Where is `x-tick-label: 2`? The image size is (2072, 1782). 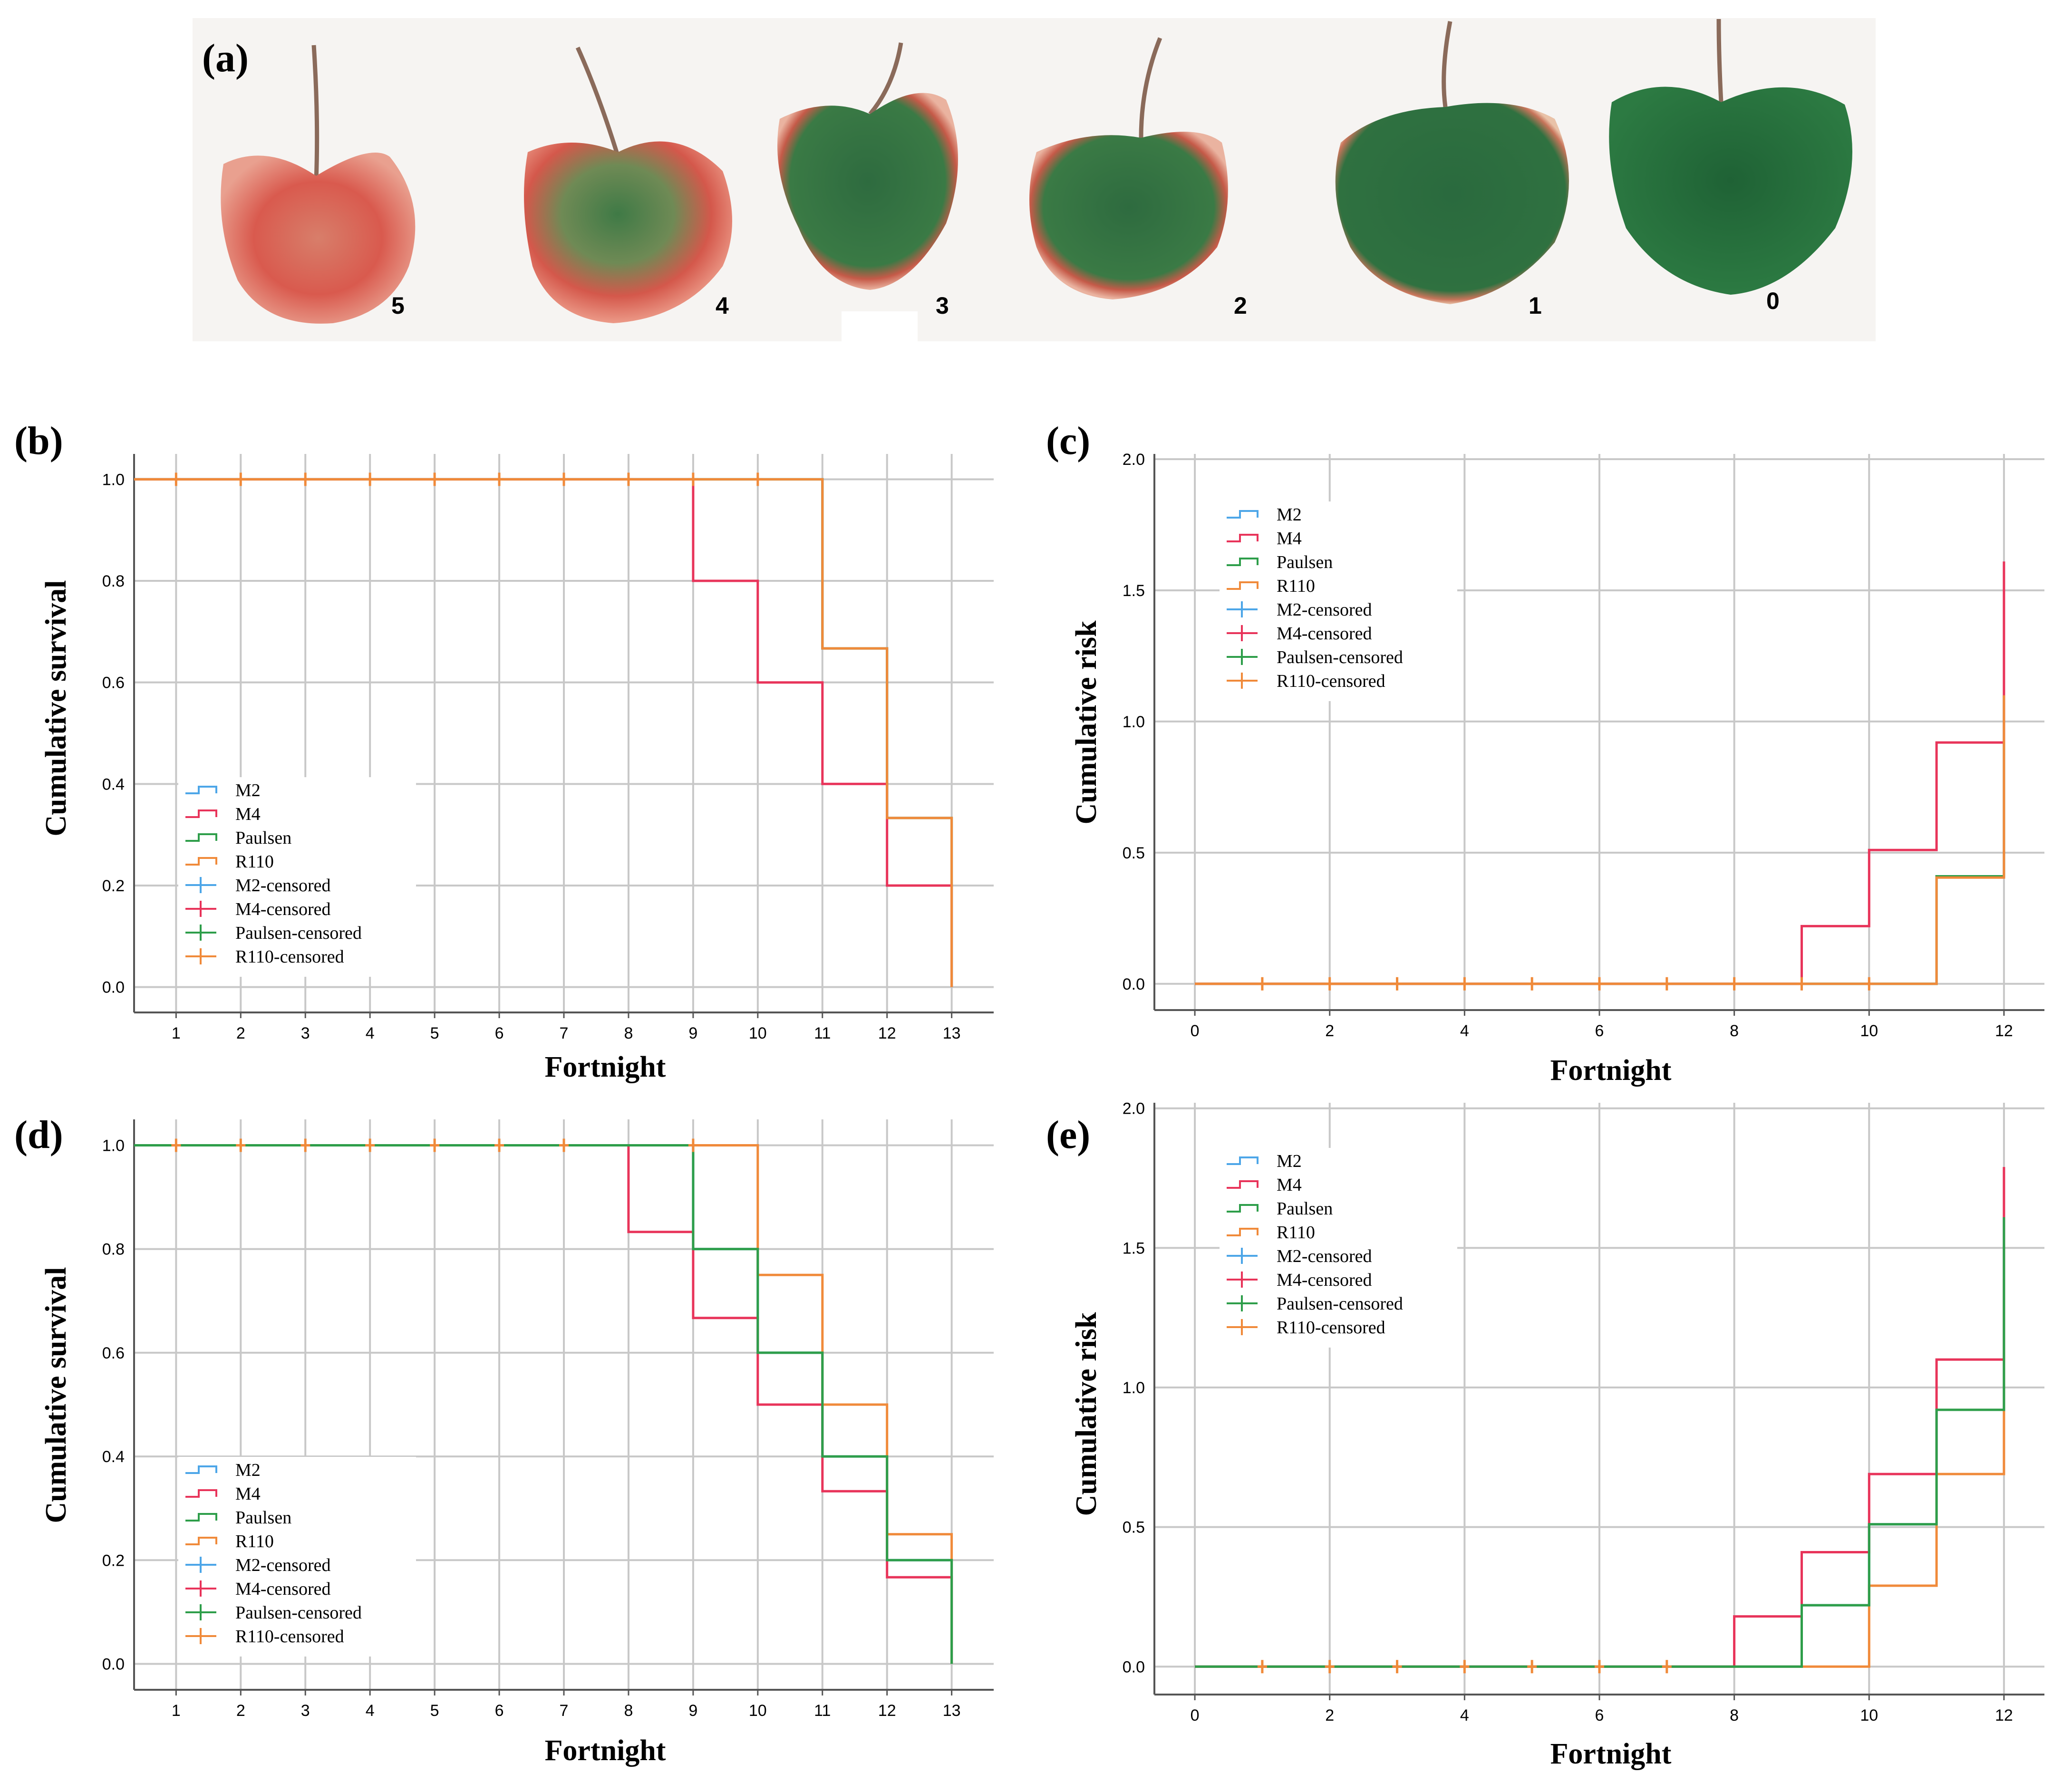
x-tick-label: 2 is located at coordinates (1329, 1715).